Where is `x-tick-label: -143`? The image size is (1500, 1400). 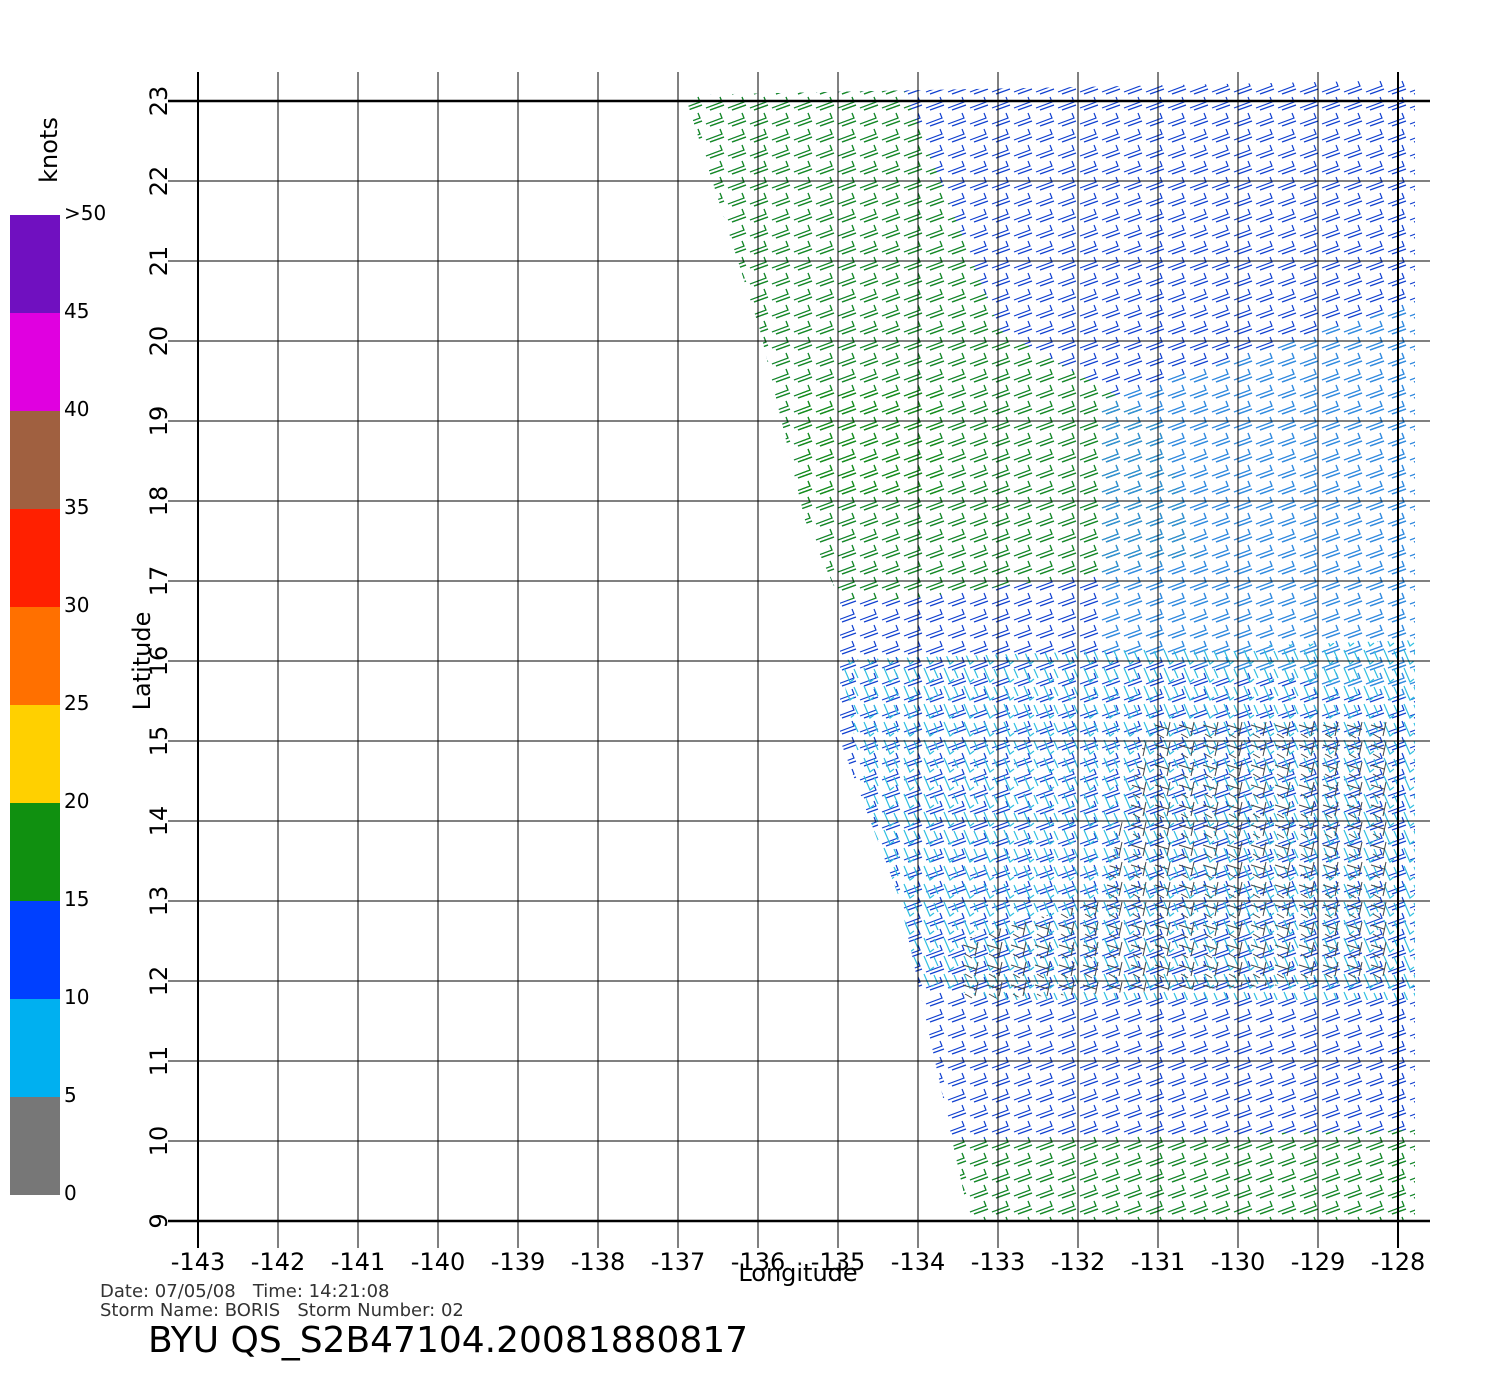 x-tick-label: -143 is located at coordinates (198, 1262).